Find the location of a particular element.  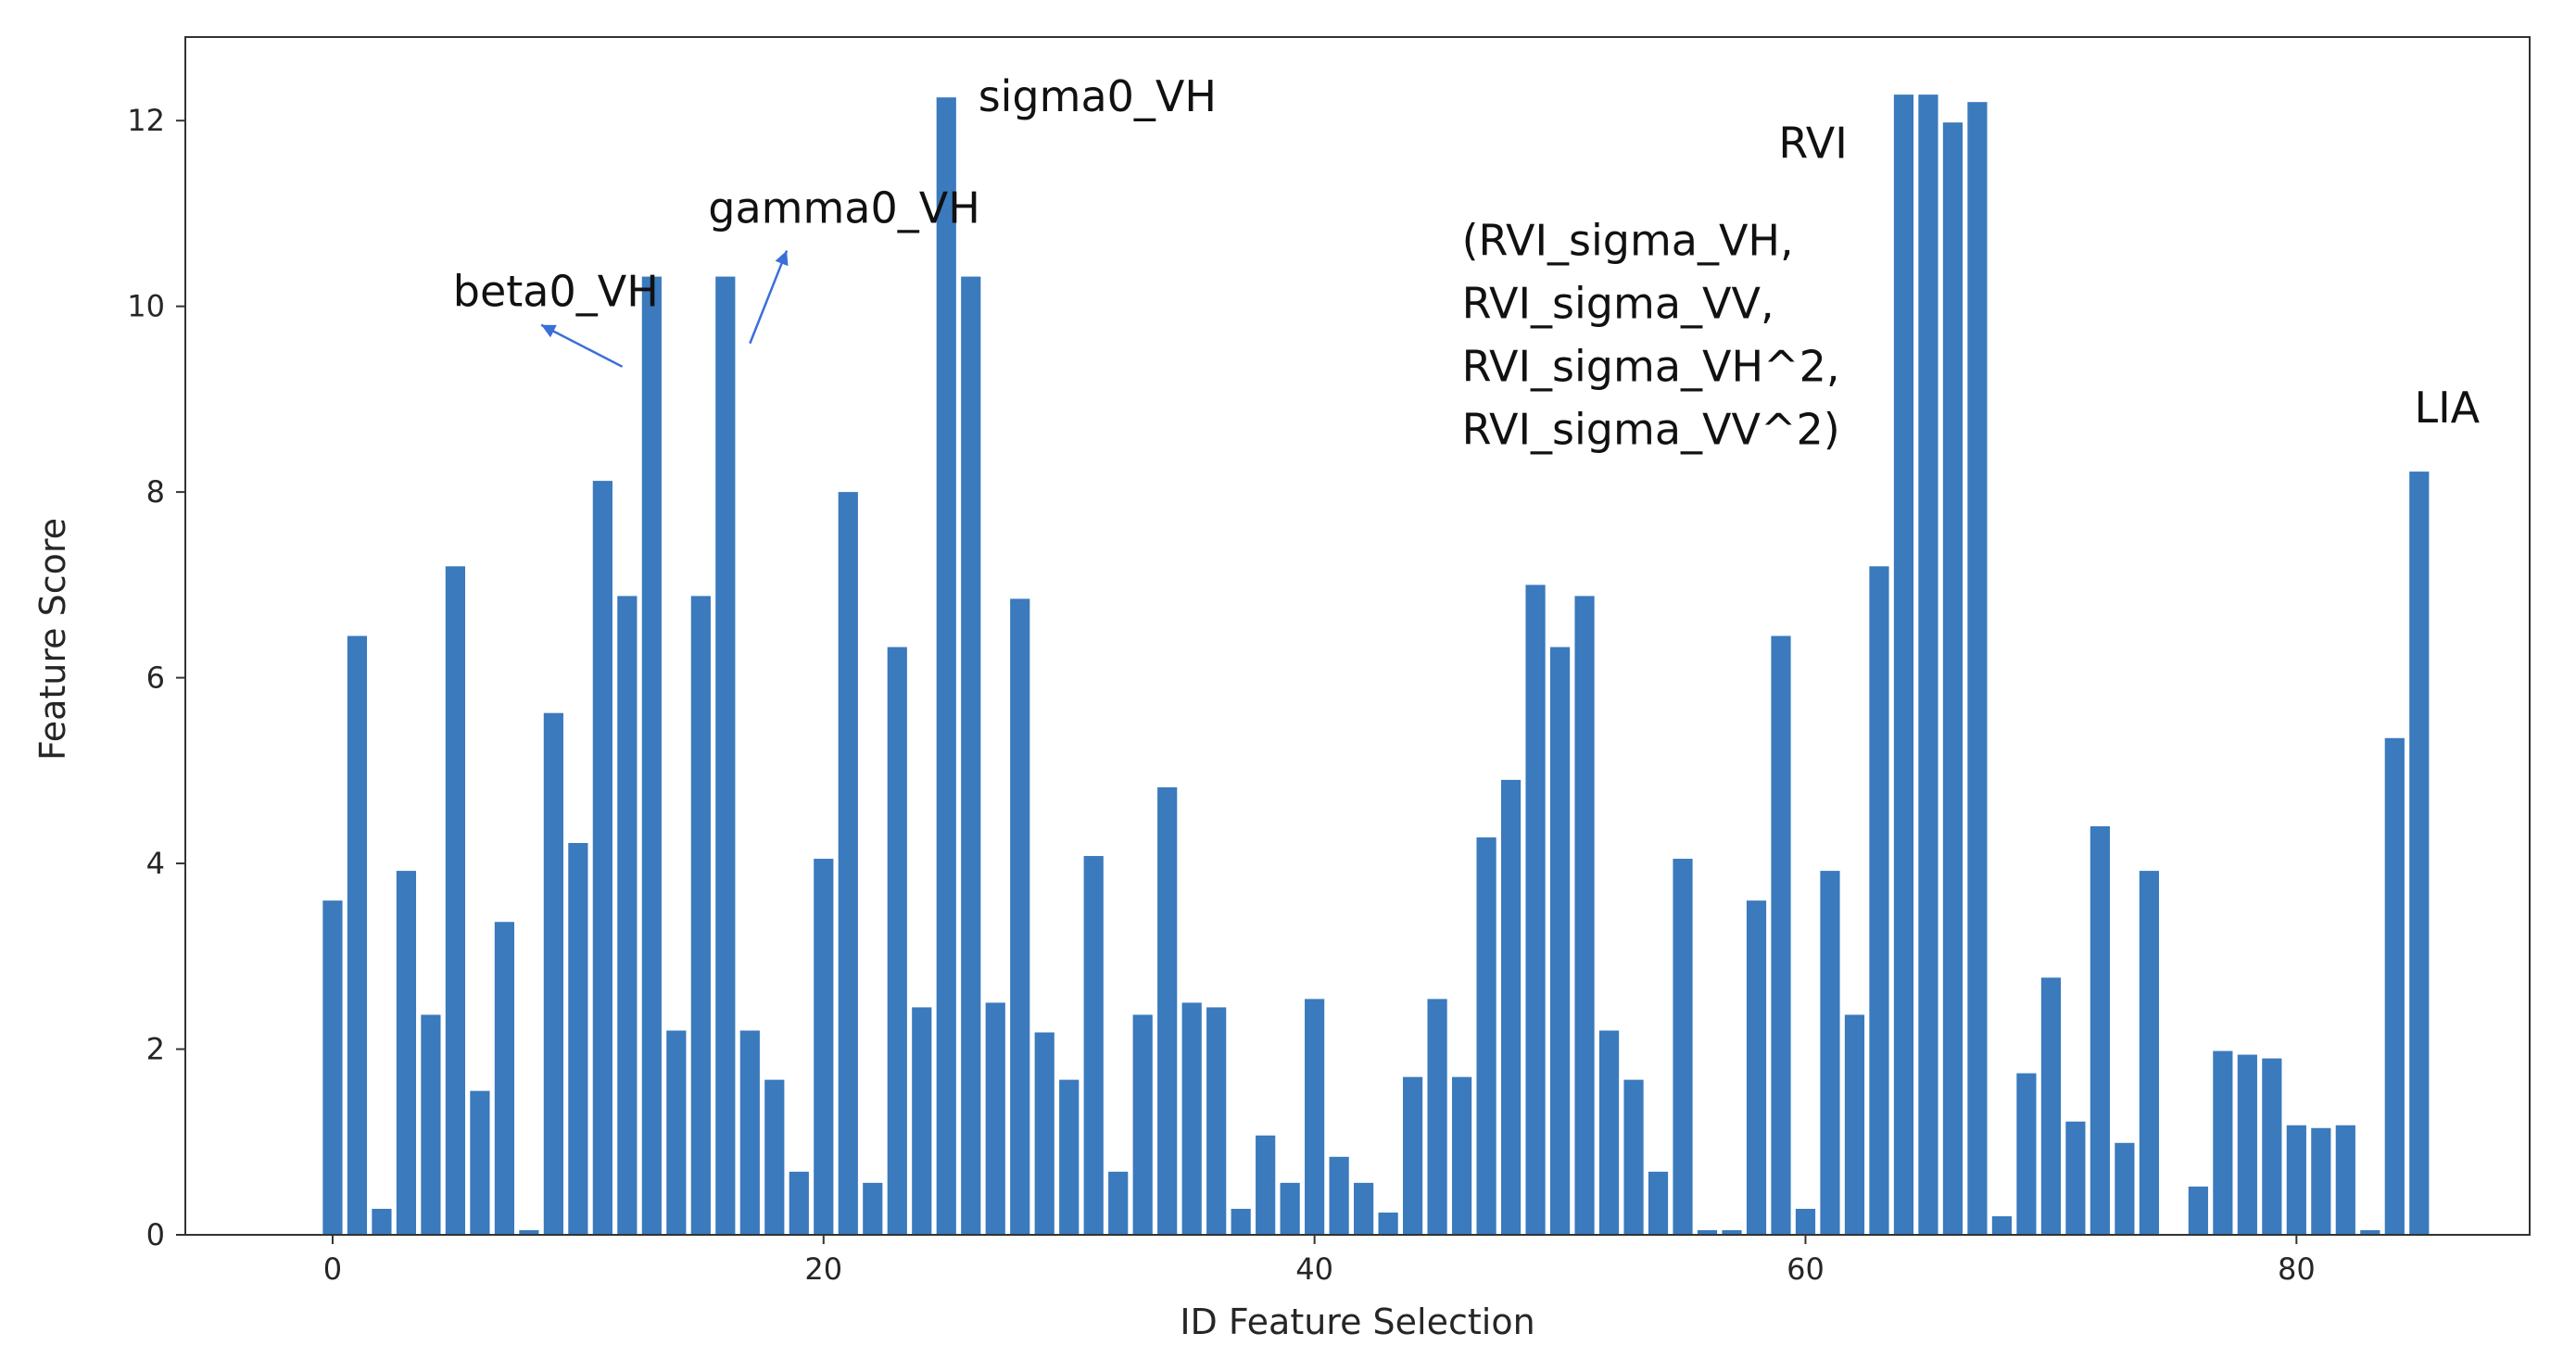

annotation-rvi_list-line-3: RVI_sigma_VV^2) is located at coordinates (1651, 430).